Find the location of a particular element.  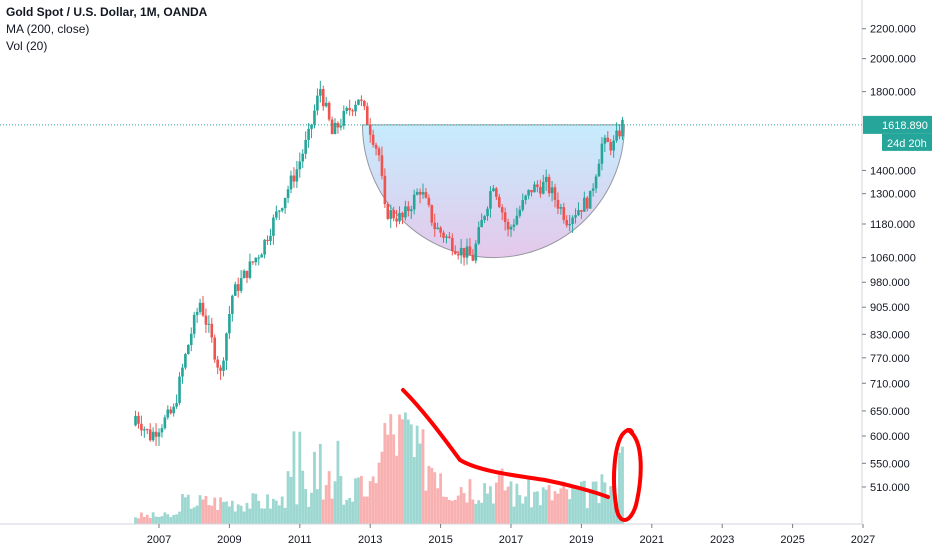

x-tick-label: 2015 is located at coordinates (440, 540).